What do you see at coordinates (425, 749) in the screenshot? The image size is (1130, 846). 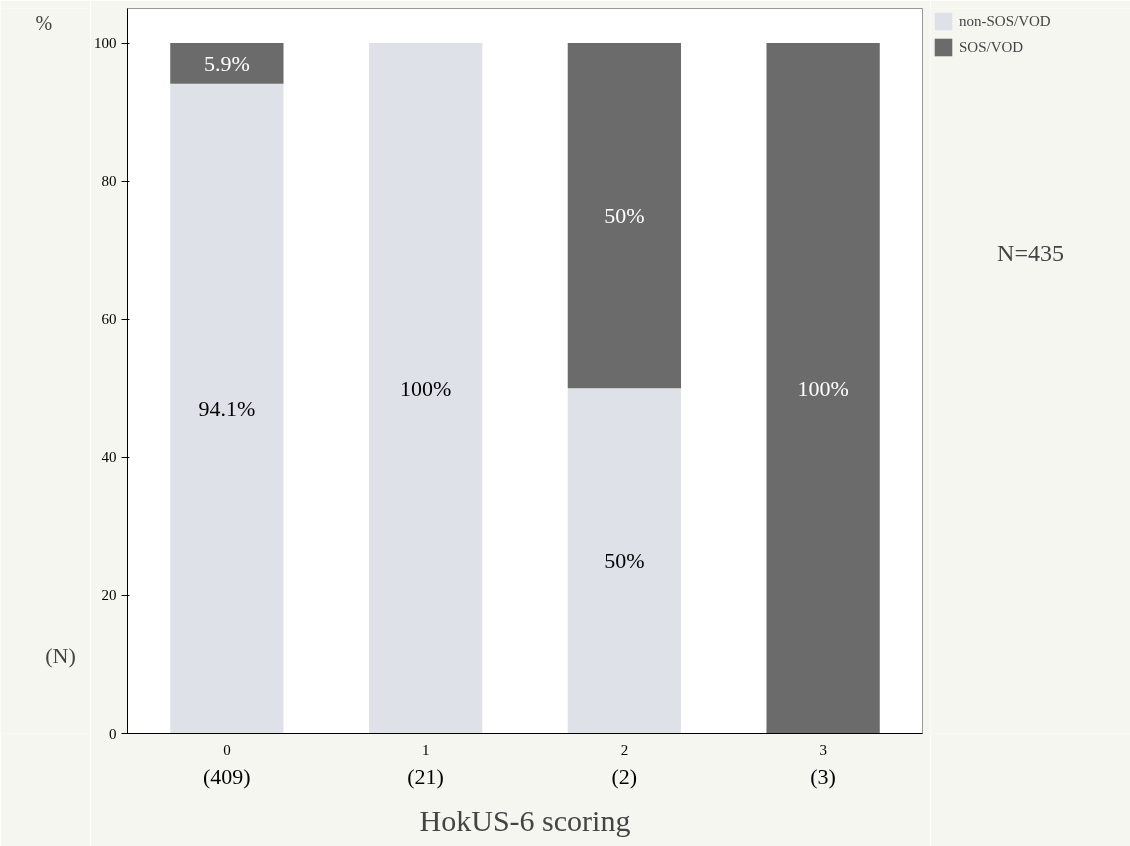 I see `x-tick-label: 1` at bounding box center [425, 749].